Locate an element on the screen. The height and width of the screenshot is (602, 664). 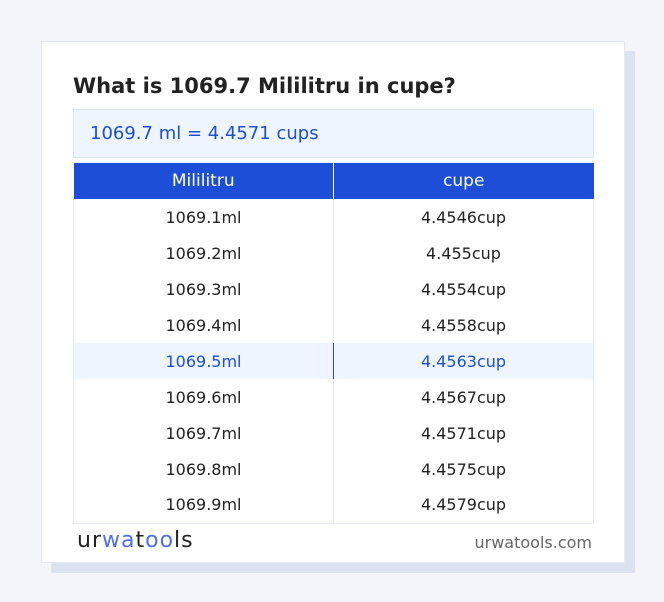
cup-cell: 4.4575cup is located at coordinates (463, 469).